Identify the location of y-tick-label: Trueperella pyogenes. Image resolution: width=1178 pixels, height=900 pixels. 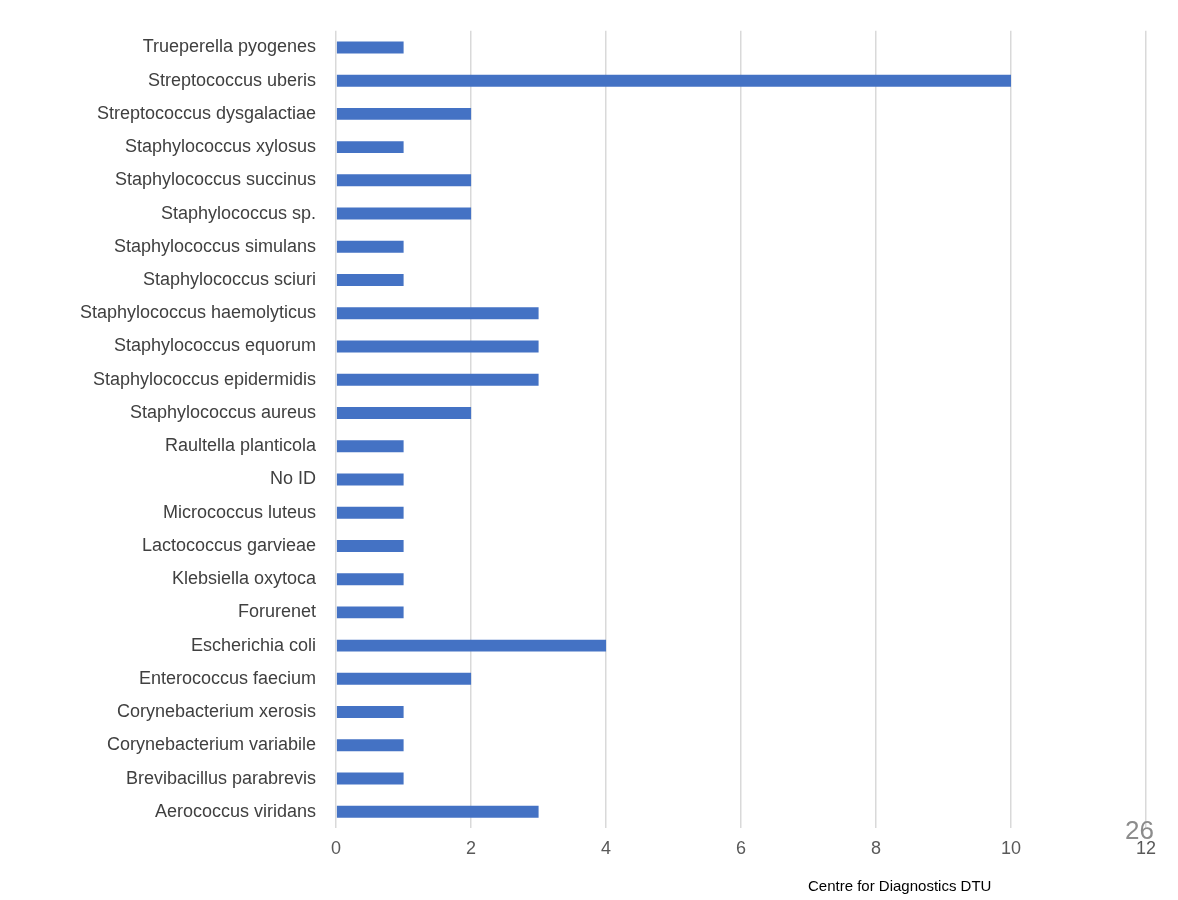
(229, 46).